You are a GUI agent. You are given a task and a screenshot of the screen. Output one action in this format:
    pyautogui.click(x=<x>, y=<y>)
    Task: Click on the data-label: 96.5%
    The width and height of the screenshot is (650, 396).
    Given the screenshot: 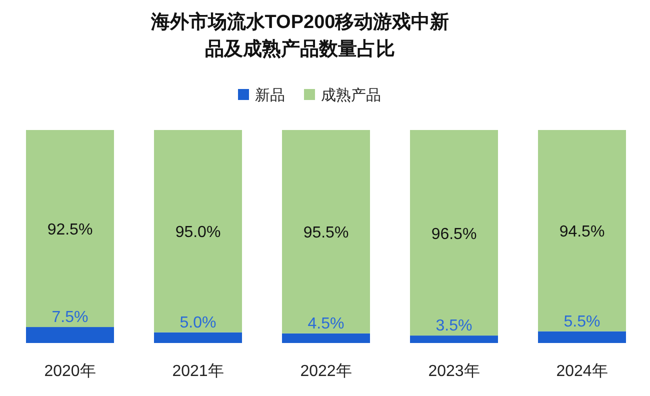 What is the action you would take?
    pyautogui.click(x=454, y=234)
    